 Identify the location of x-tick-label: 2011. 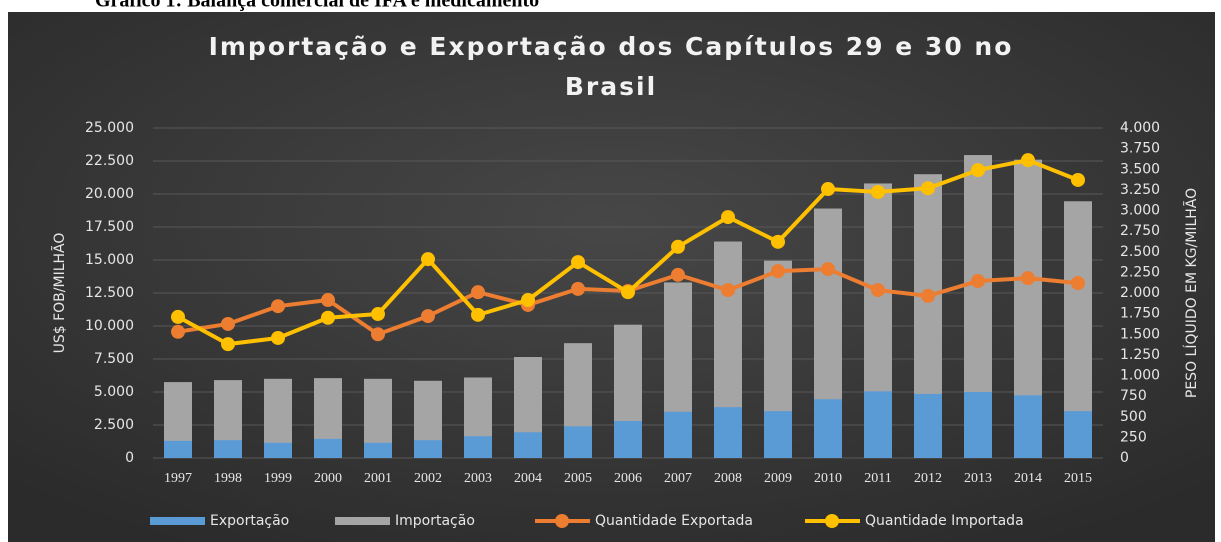
(877, 478).